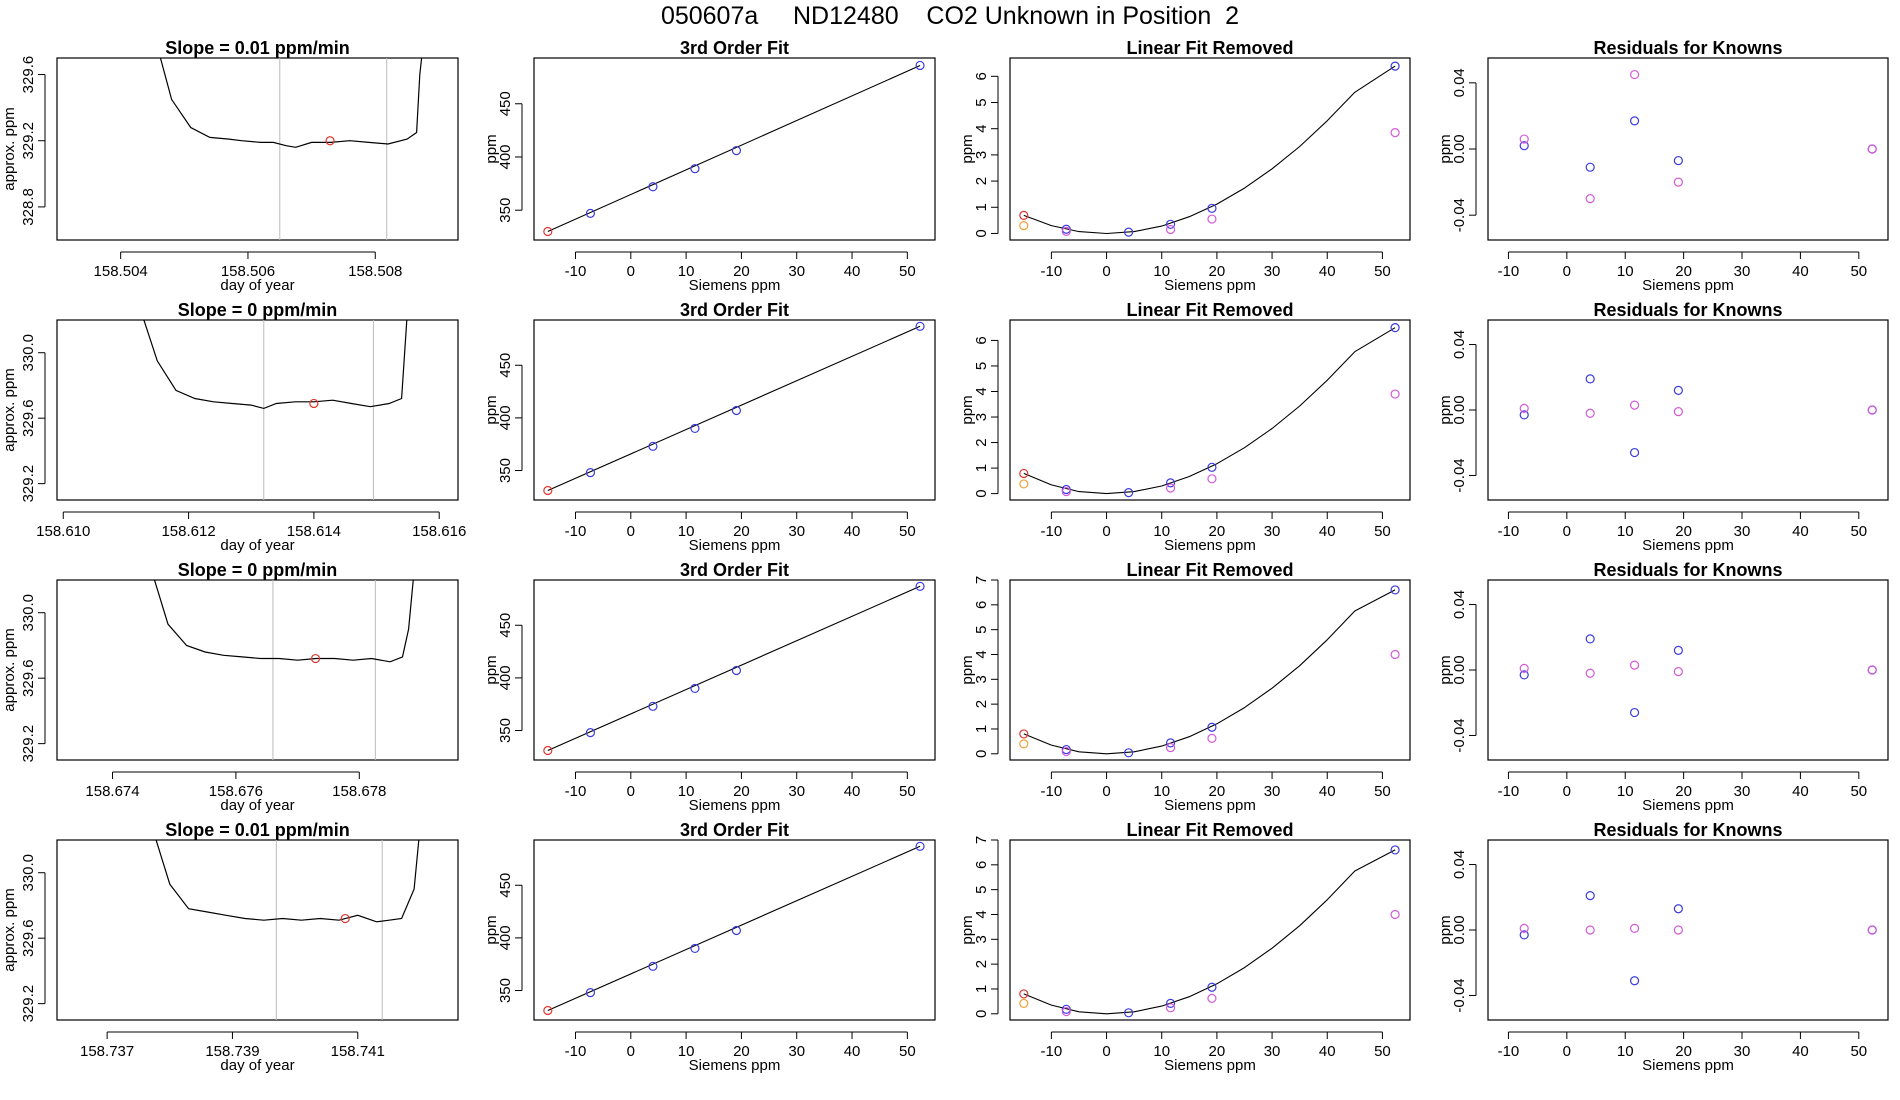 The width and height of the screenshot is (1900, 1100). What do you see at coordinates (1459, 215) in the screenshot?
I see `y-tick-label: -0.04` at bounding box center [1459, 215].